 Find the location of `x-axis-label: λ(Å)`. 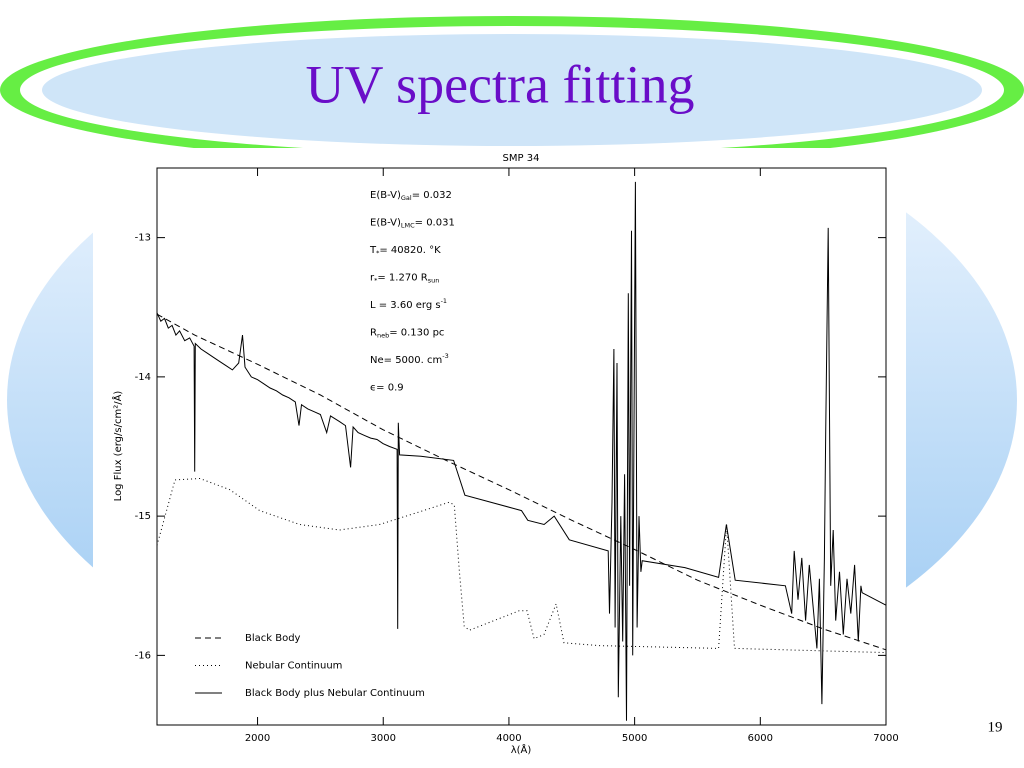

x-axis-label: λ(Å) is located at coordinates (521, 749).